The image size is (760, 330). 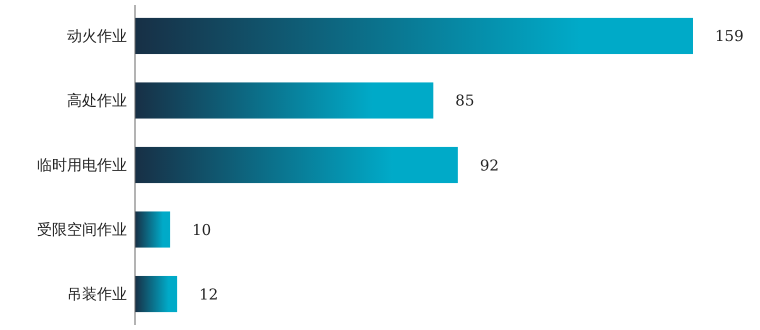 I want to click on data-label: 10, so click(x=202, y=229).